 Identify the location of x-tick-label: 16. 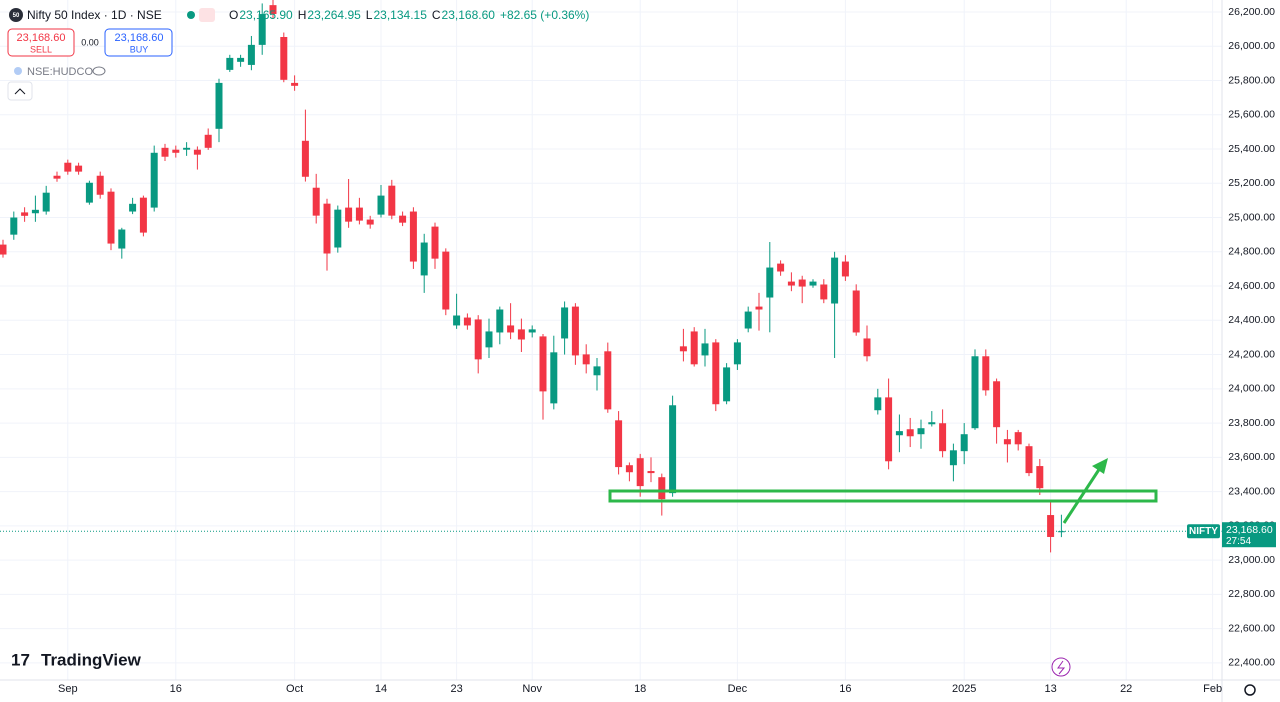
(845, 689).